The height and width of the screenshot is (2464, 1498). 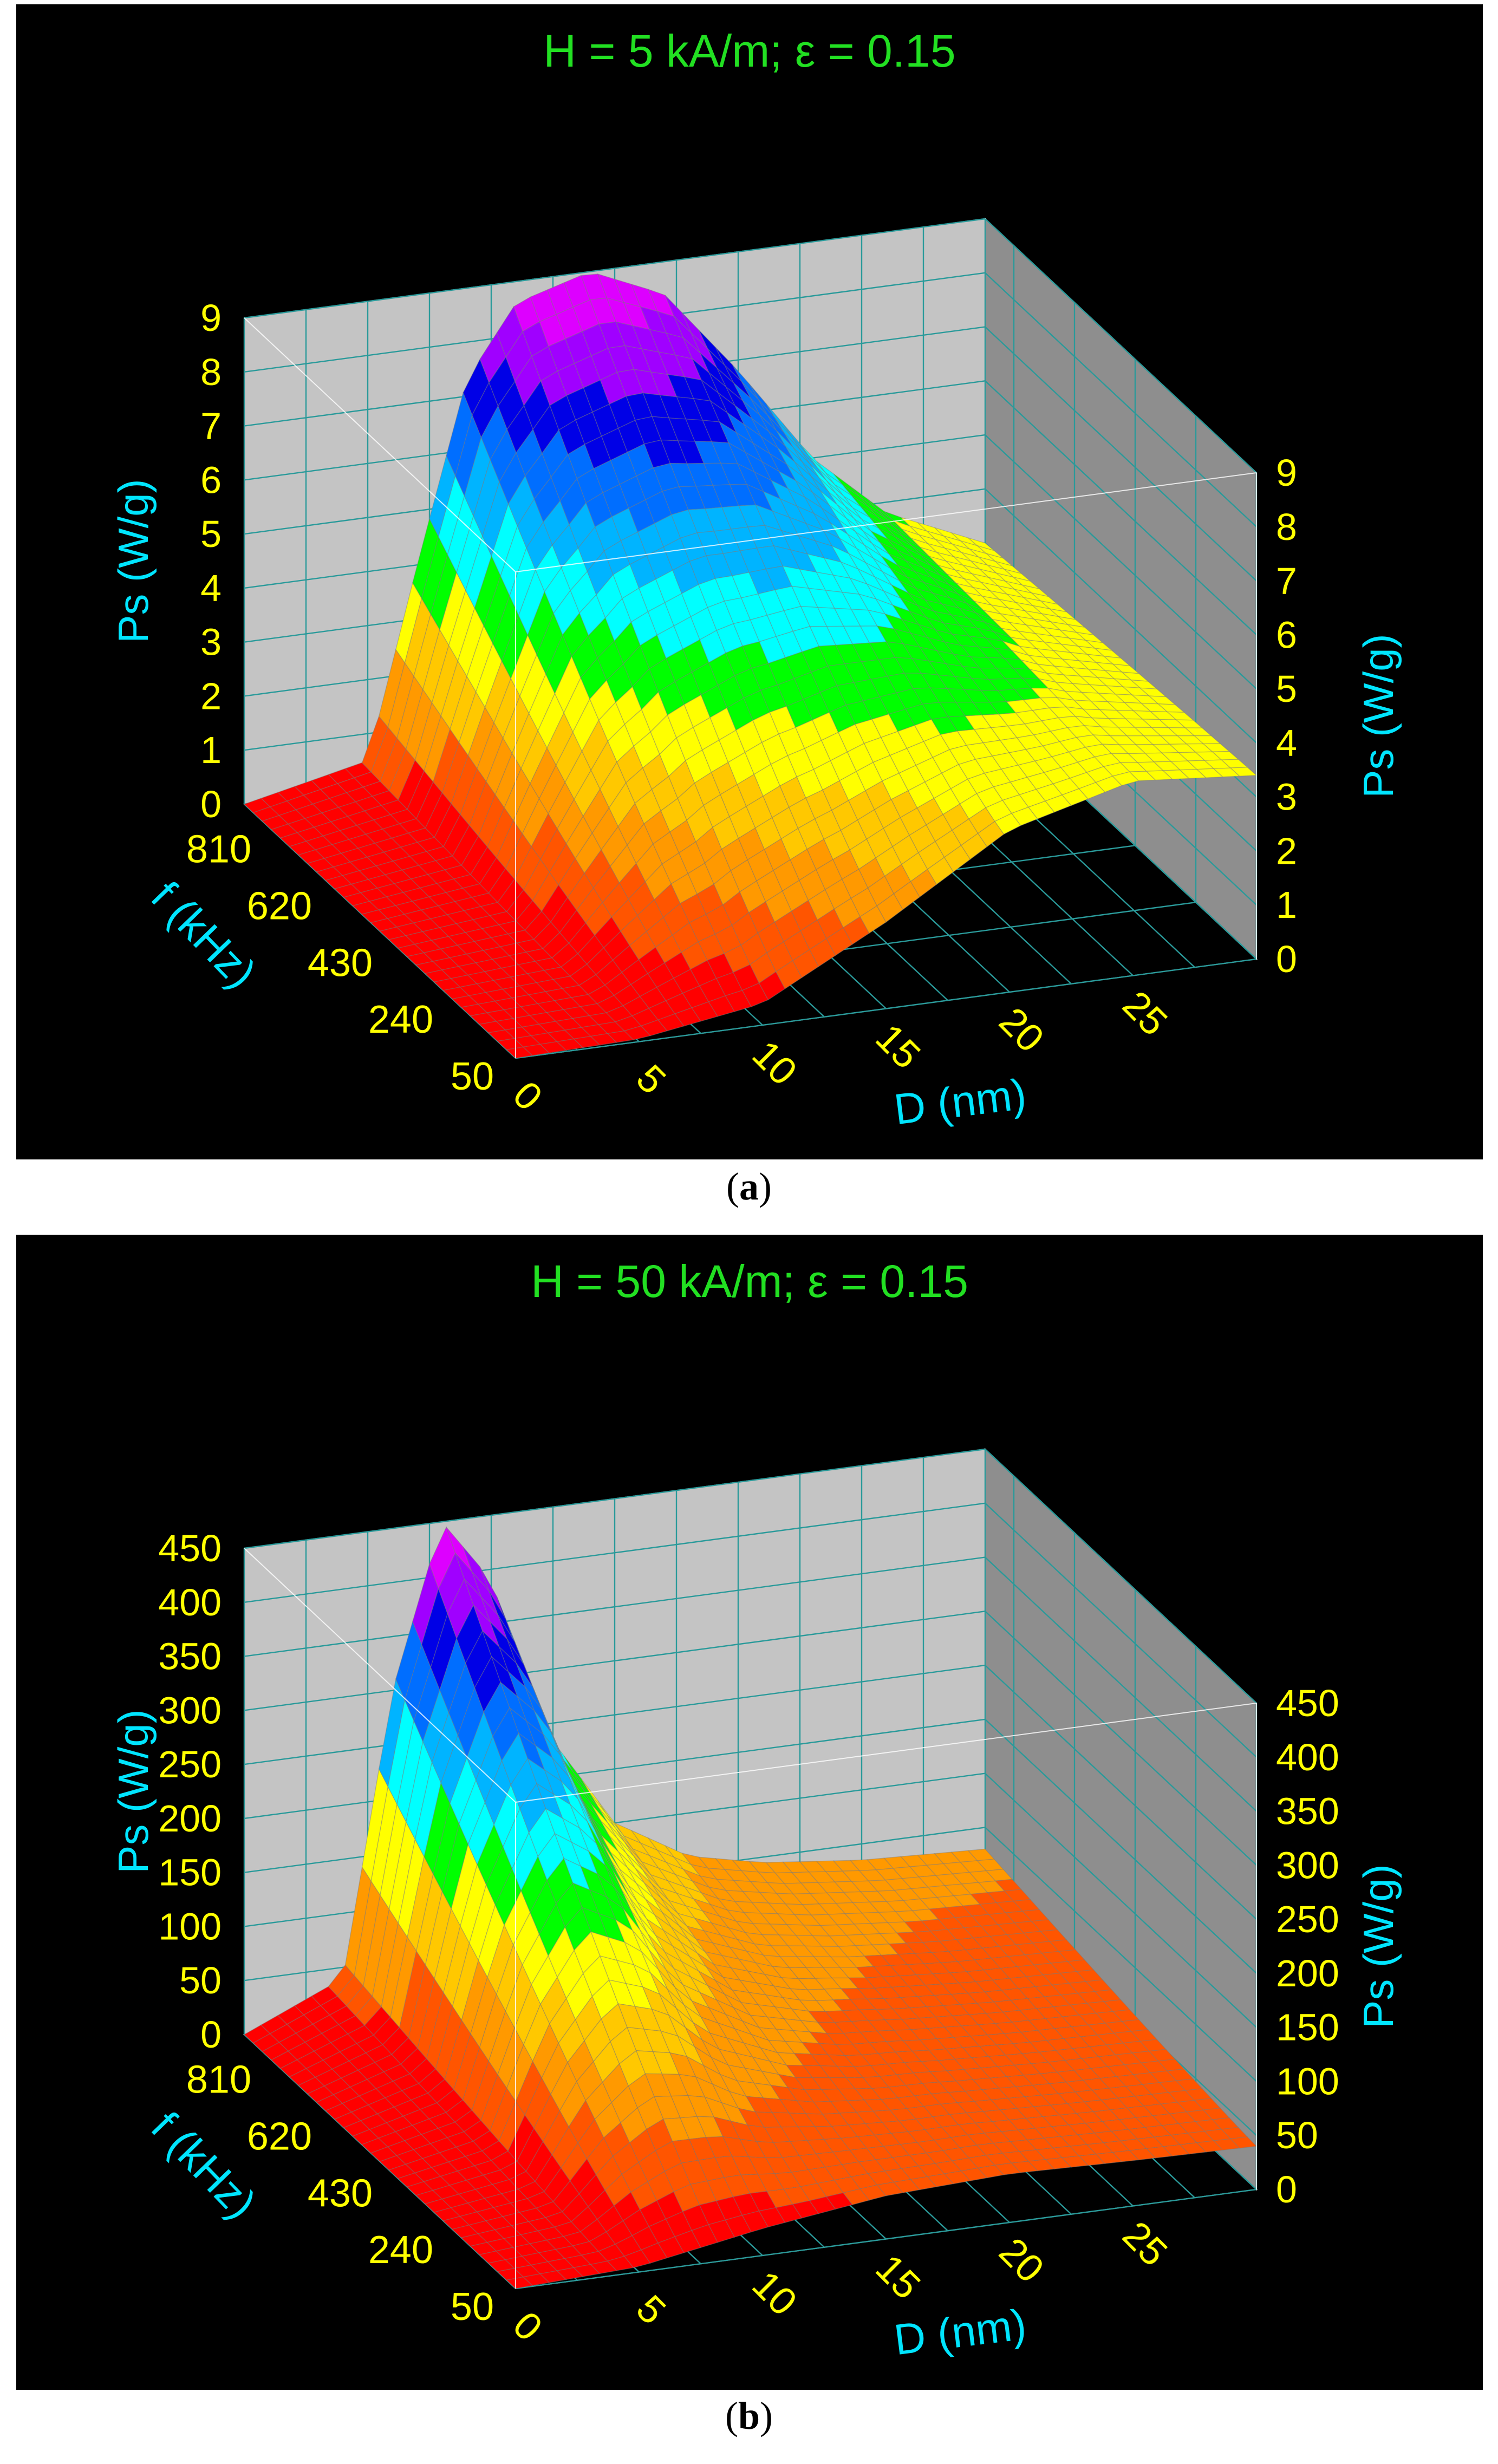 What do you see at coordinates (190, 1548) in the screenshot?
I see `z-tick-label-left-b: 450` at bounding box center [190, 1548].